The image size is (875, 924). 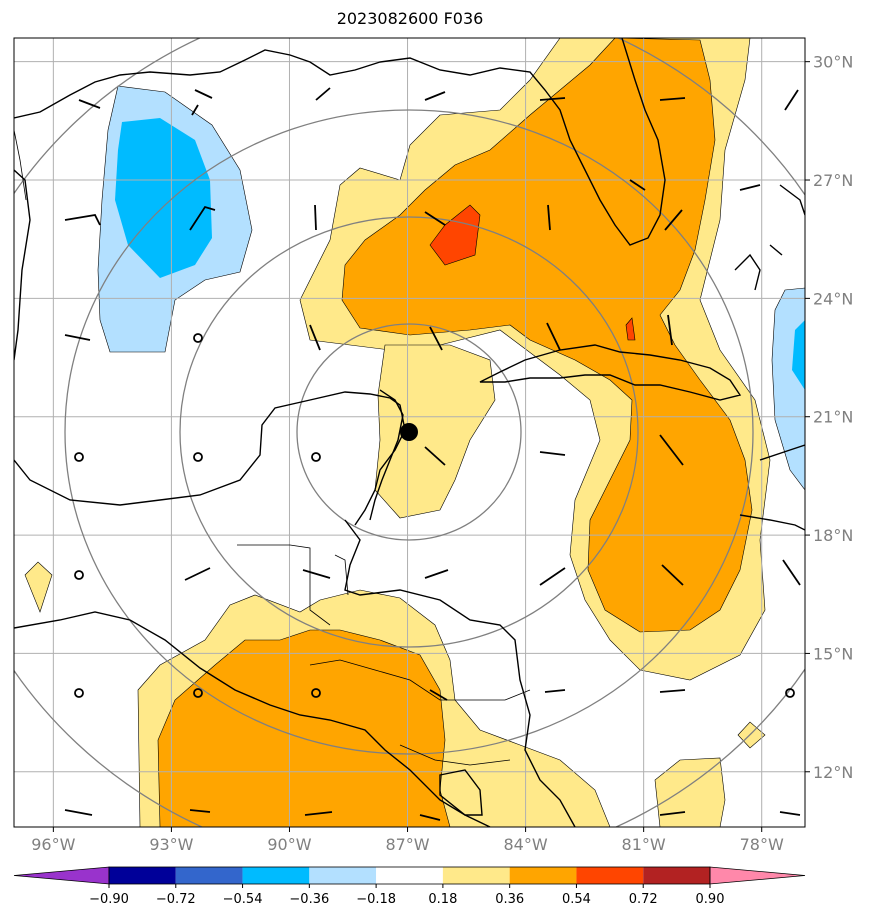 I want to click on us-mexico-border, so click(x=20, y=165).